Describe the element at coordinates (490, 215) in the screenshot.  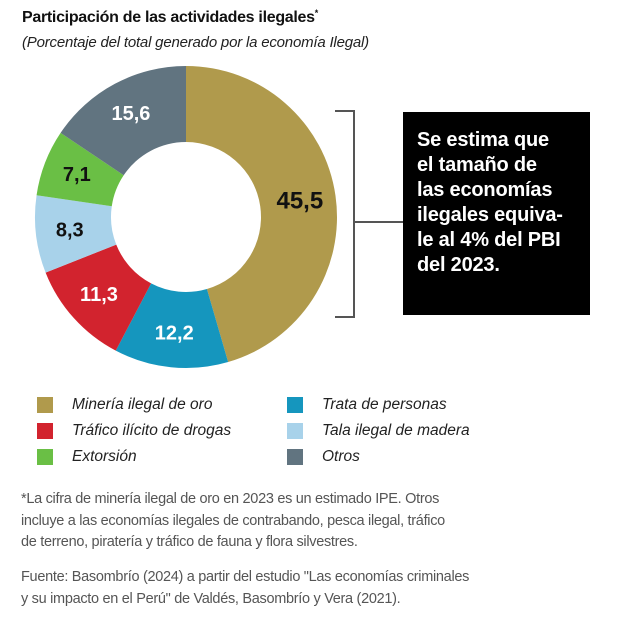
I see `annotation-line: ilegales equiva-` at that location.